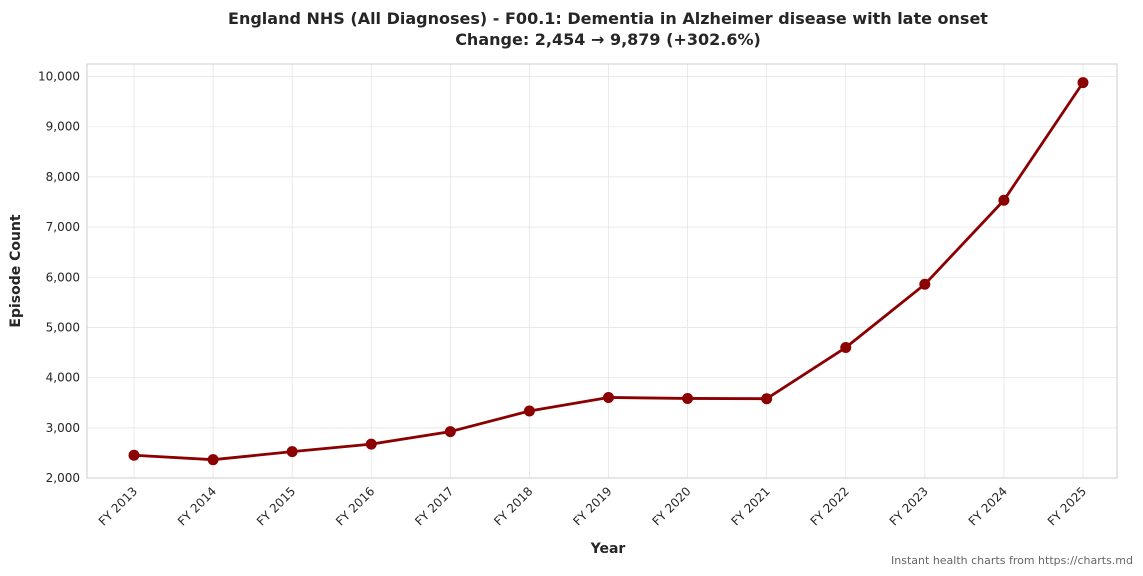  I want to click on x-tick-label: FY 2021, so click(751, 506).